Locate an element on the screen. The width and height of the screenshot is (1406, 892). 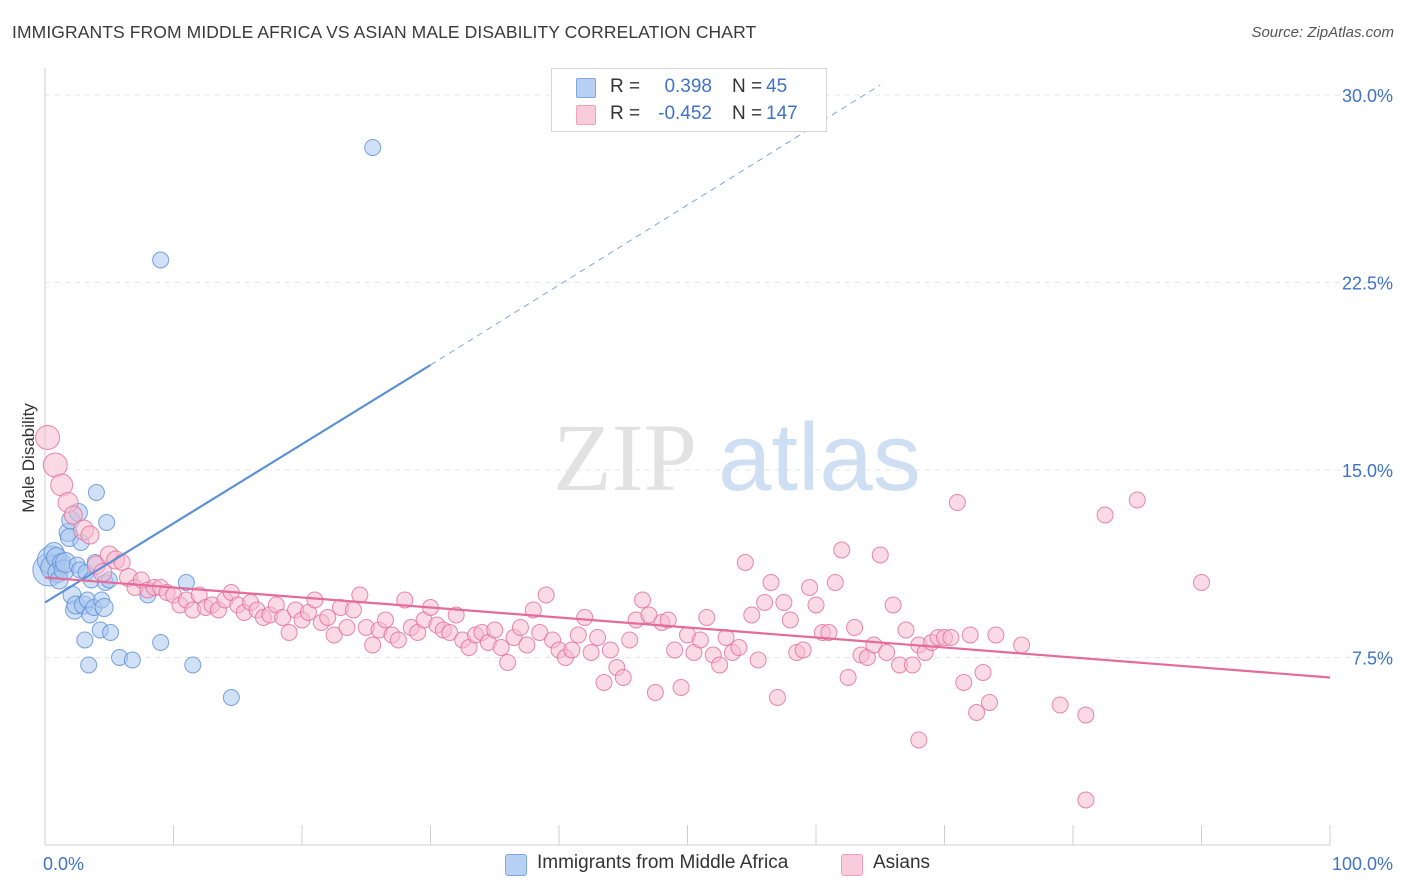
bottom-legend-swatch-blue is located at coordinates (516, 865).